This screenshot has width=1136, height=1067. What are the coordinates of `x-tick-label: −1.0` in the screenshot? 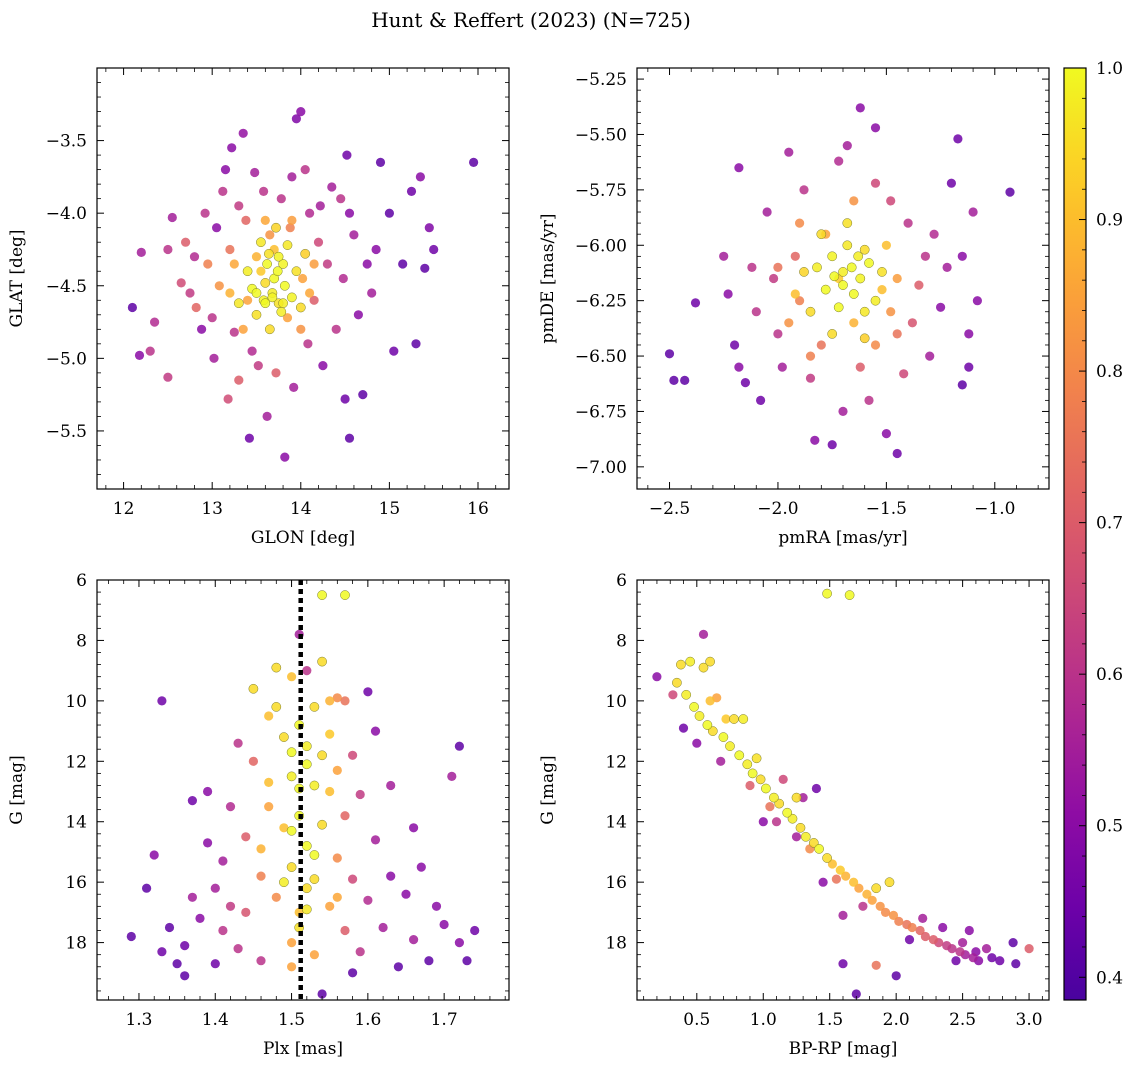 It's located at (994, 509).